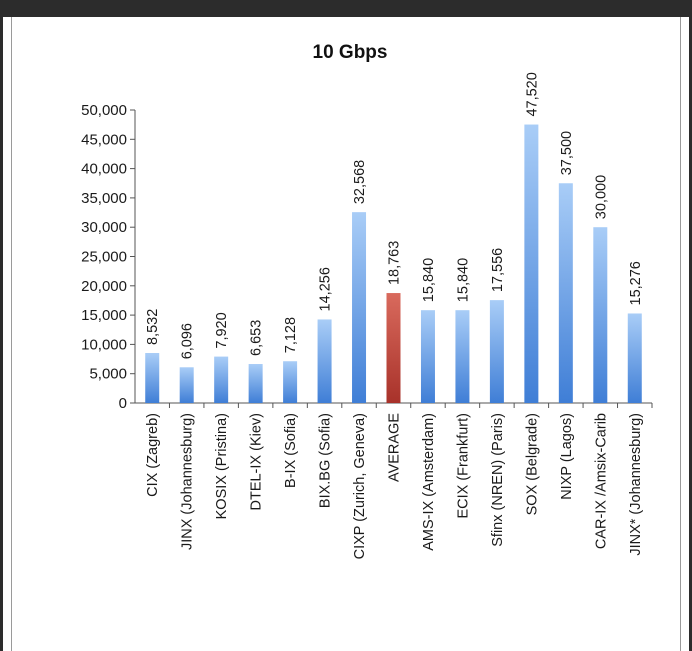  I want to click on y-tick-label: 45,000, so click(104, 139).